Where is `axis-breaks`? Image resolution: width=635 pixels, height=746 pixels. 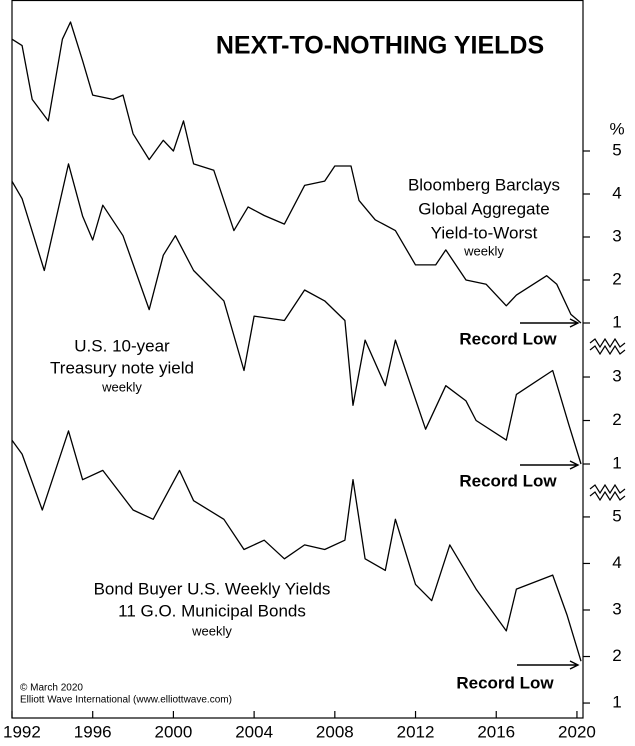 axis-breaks is located at coordinates (607, 419).